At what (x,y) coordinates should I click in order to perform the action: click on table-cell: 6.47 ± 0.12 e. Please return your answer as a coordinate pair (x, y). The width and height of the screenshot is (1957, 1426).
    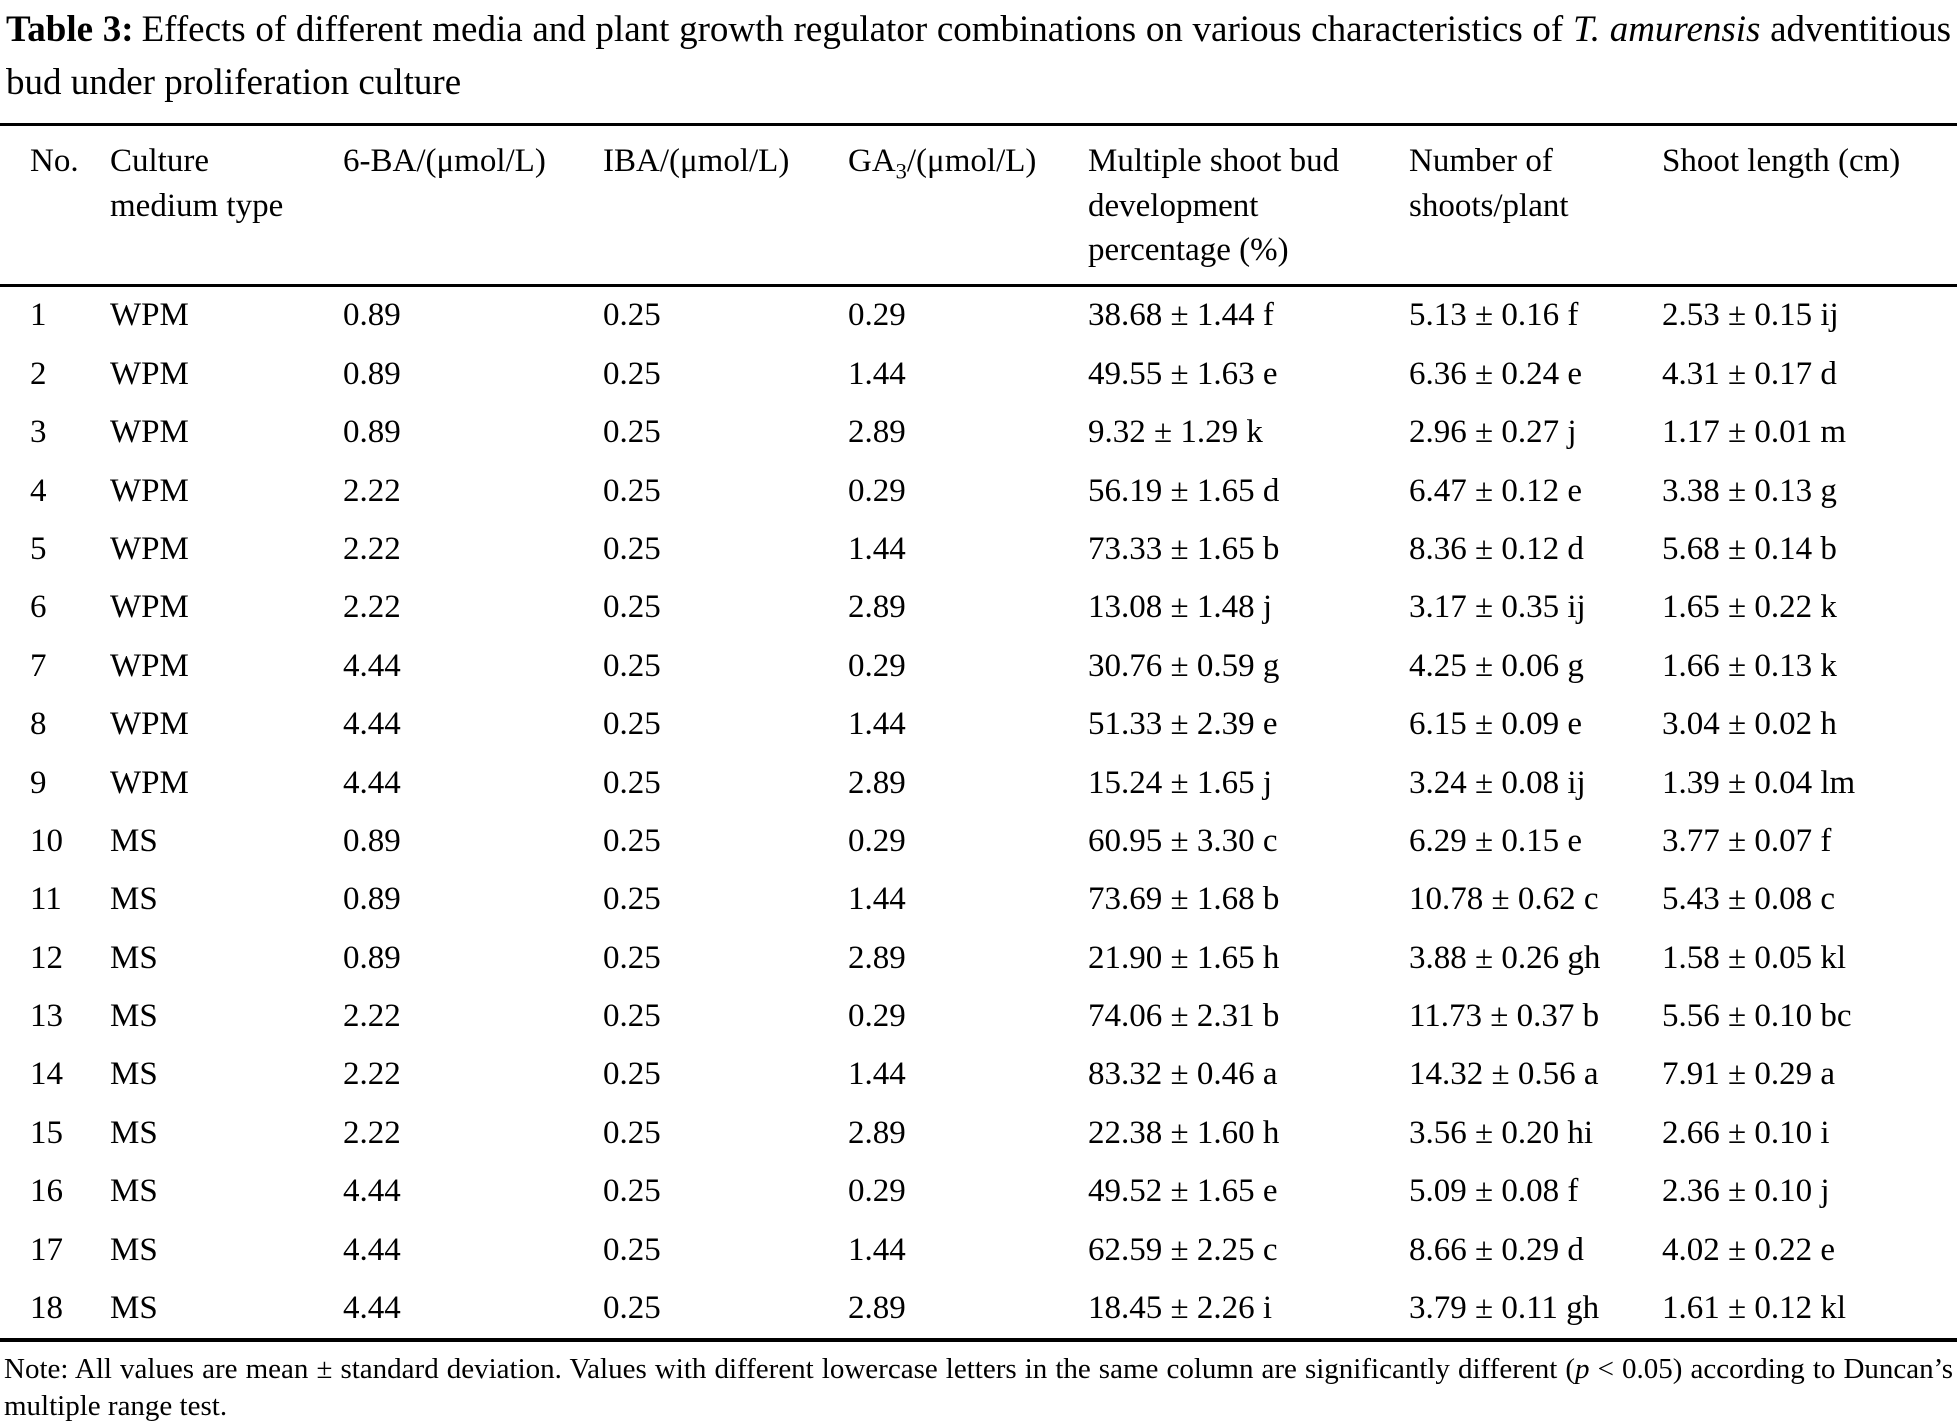
    Looking at the image, I should click on (1496, 490).